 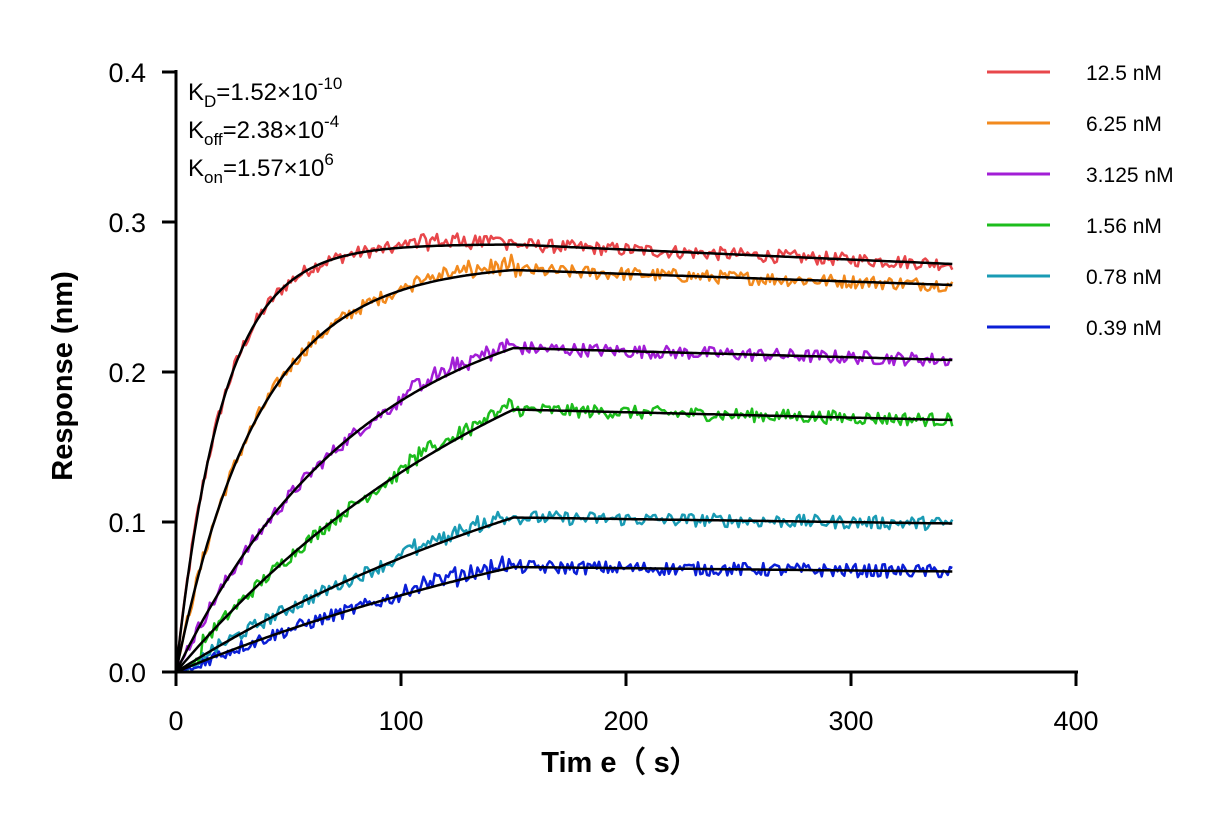 I want to click on y-tick-label: 0.4, so click(x=127, y=73).